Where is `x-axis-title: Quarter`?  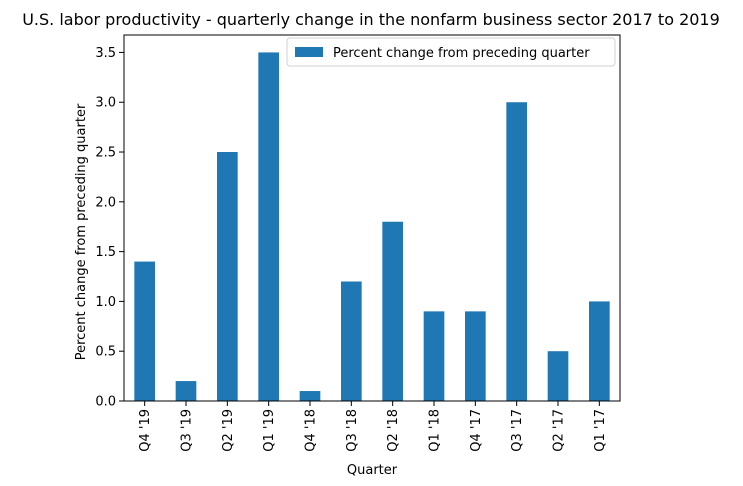 x-axis-title: Quarter is located at coordinates (372, 470).